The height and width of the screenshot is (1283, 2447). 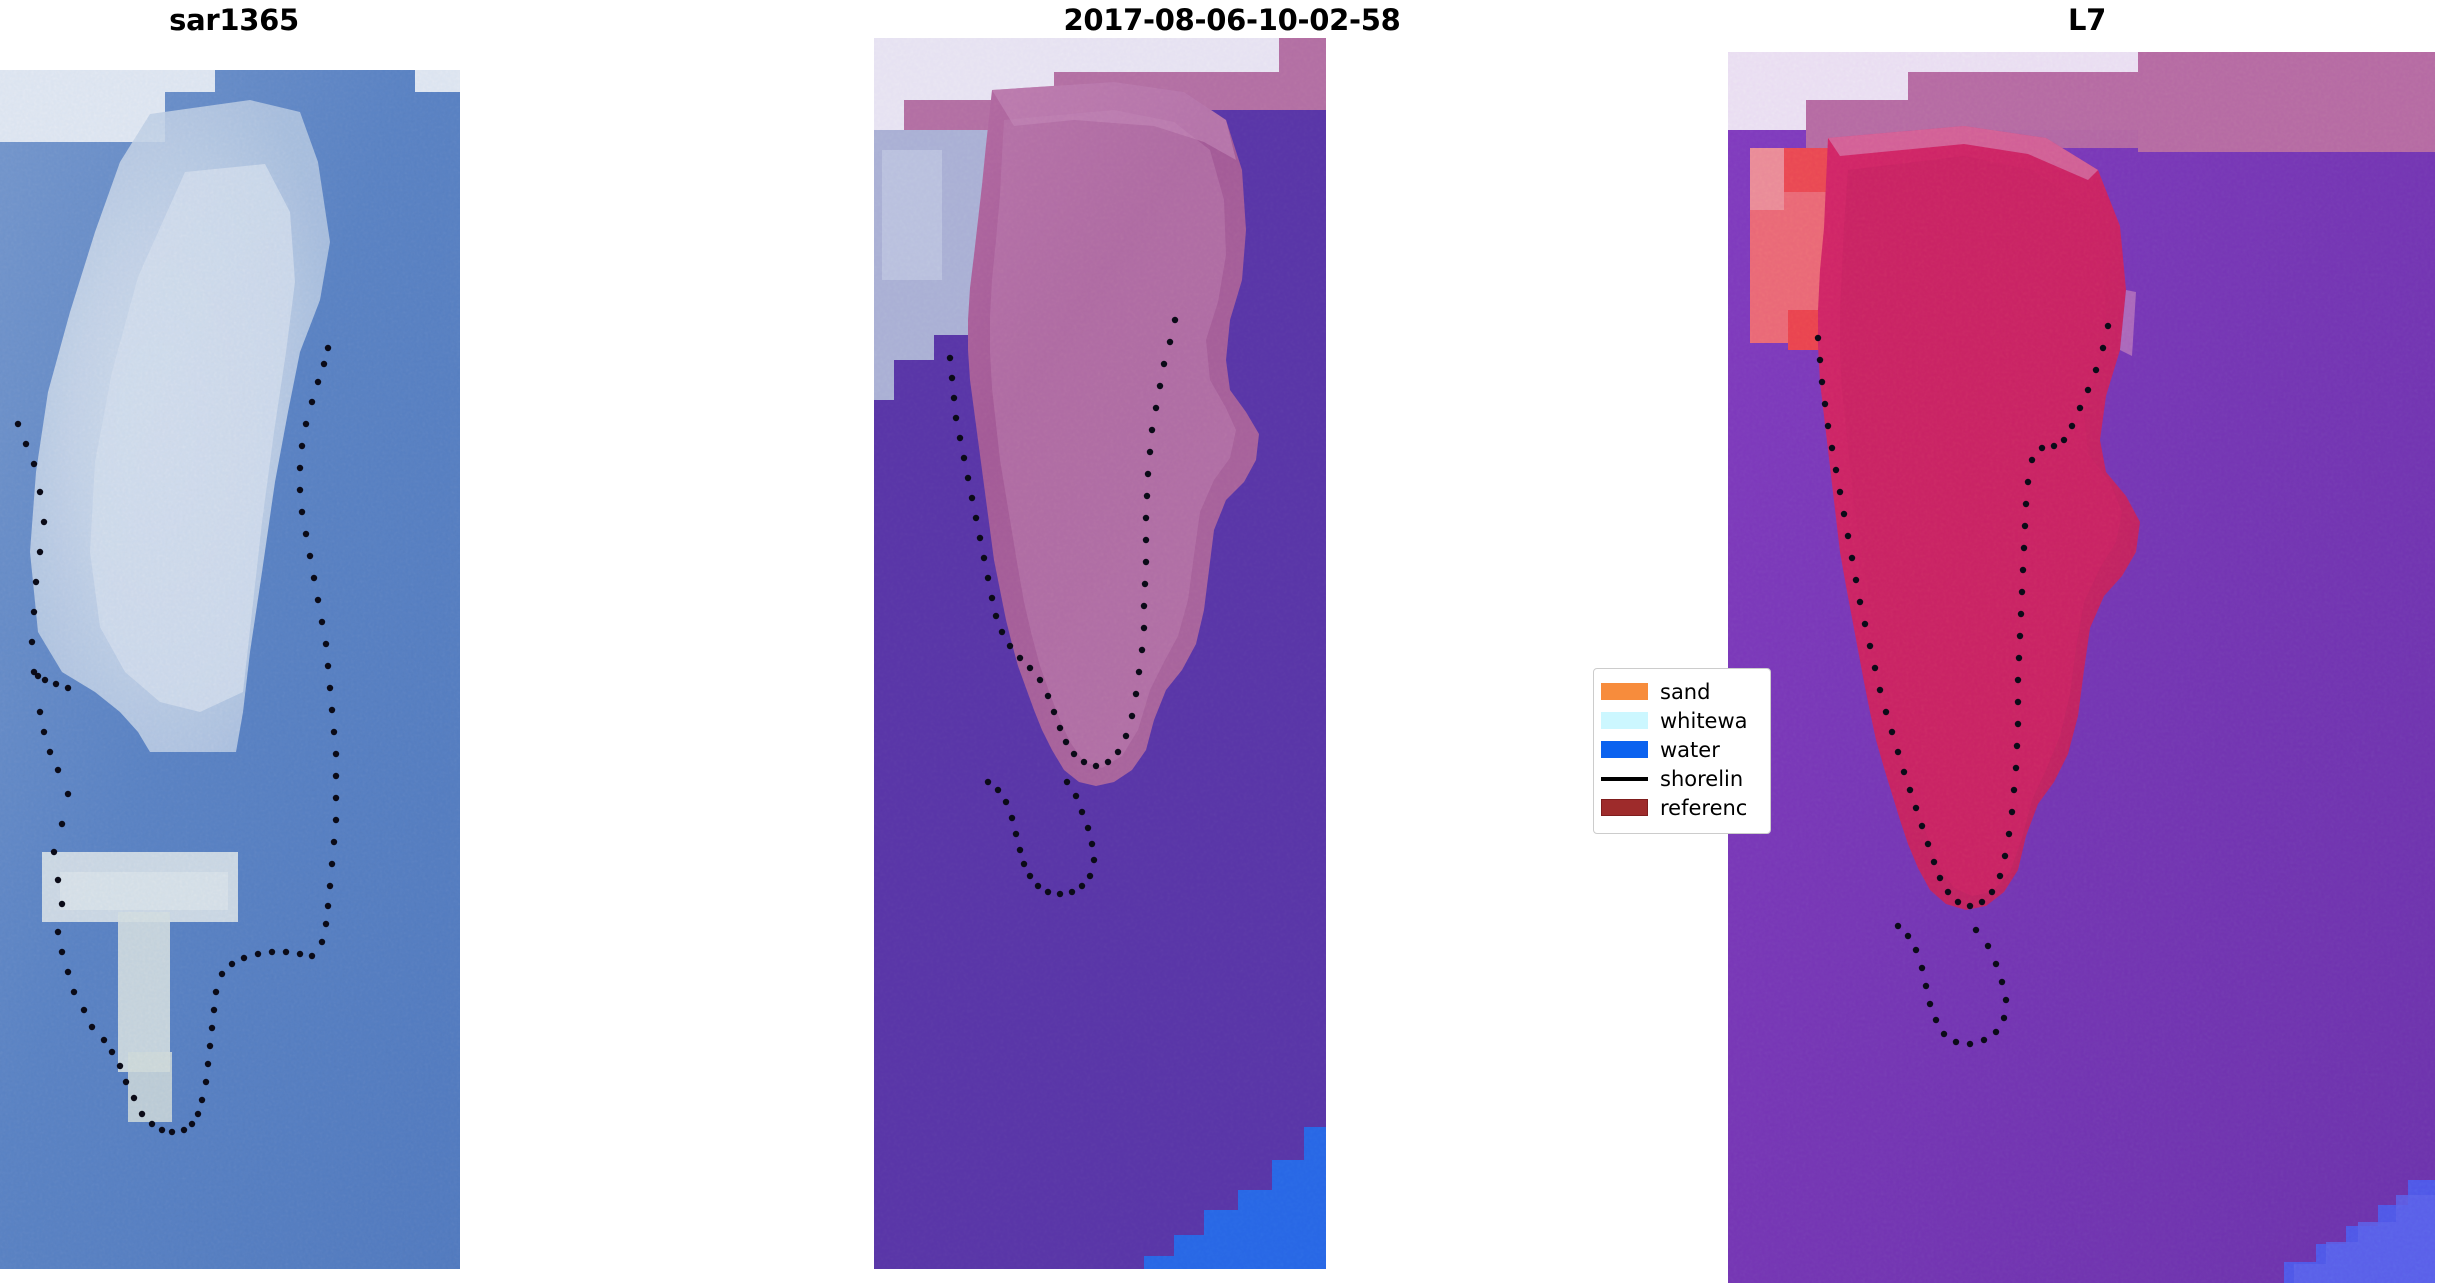 I want to click on panel-title-classified: 2017-08-06-10-02-58, so click(x=1232, y=20).